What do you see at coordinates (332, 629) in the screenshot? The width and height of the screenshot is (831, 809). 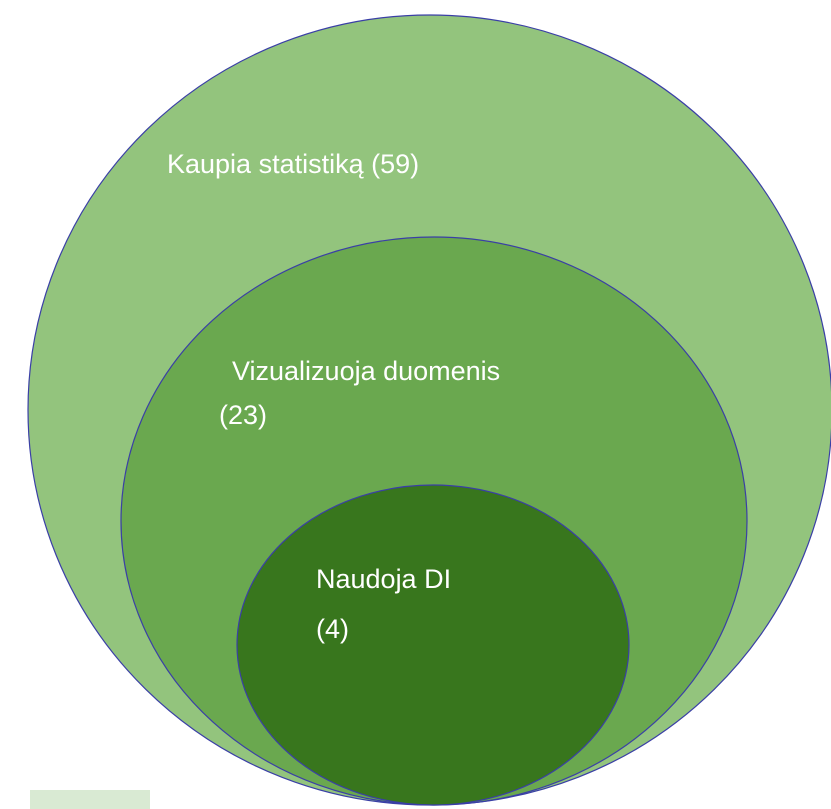 I see `label-line: (4)` at bounding box center [332, 629].